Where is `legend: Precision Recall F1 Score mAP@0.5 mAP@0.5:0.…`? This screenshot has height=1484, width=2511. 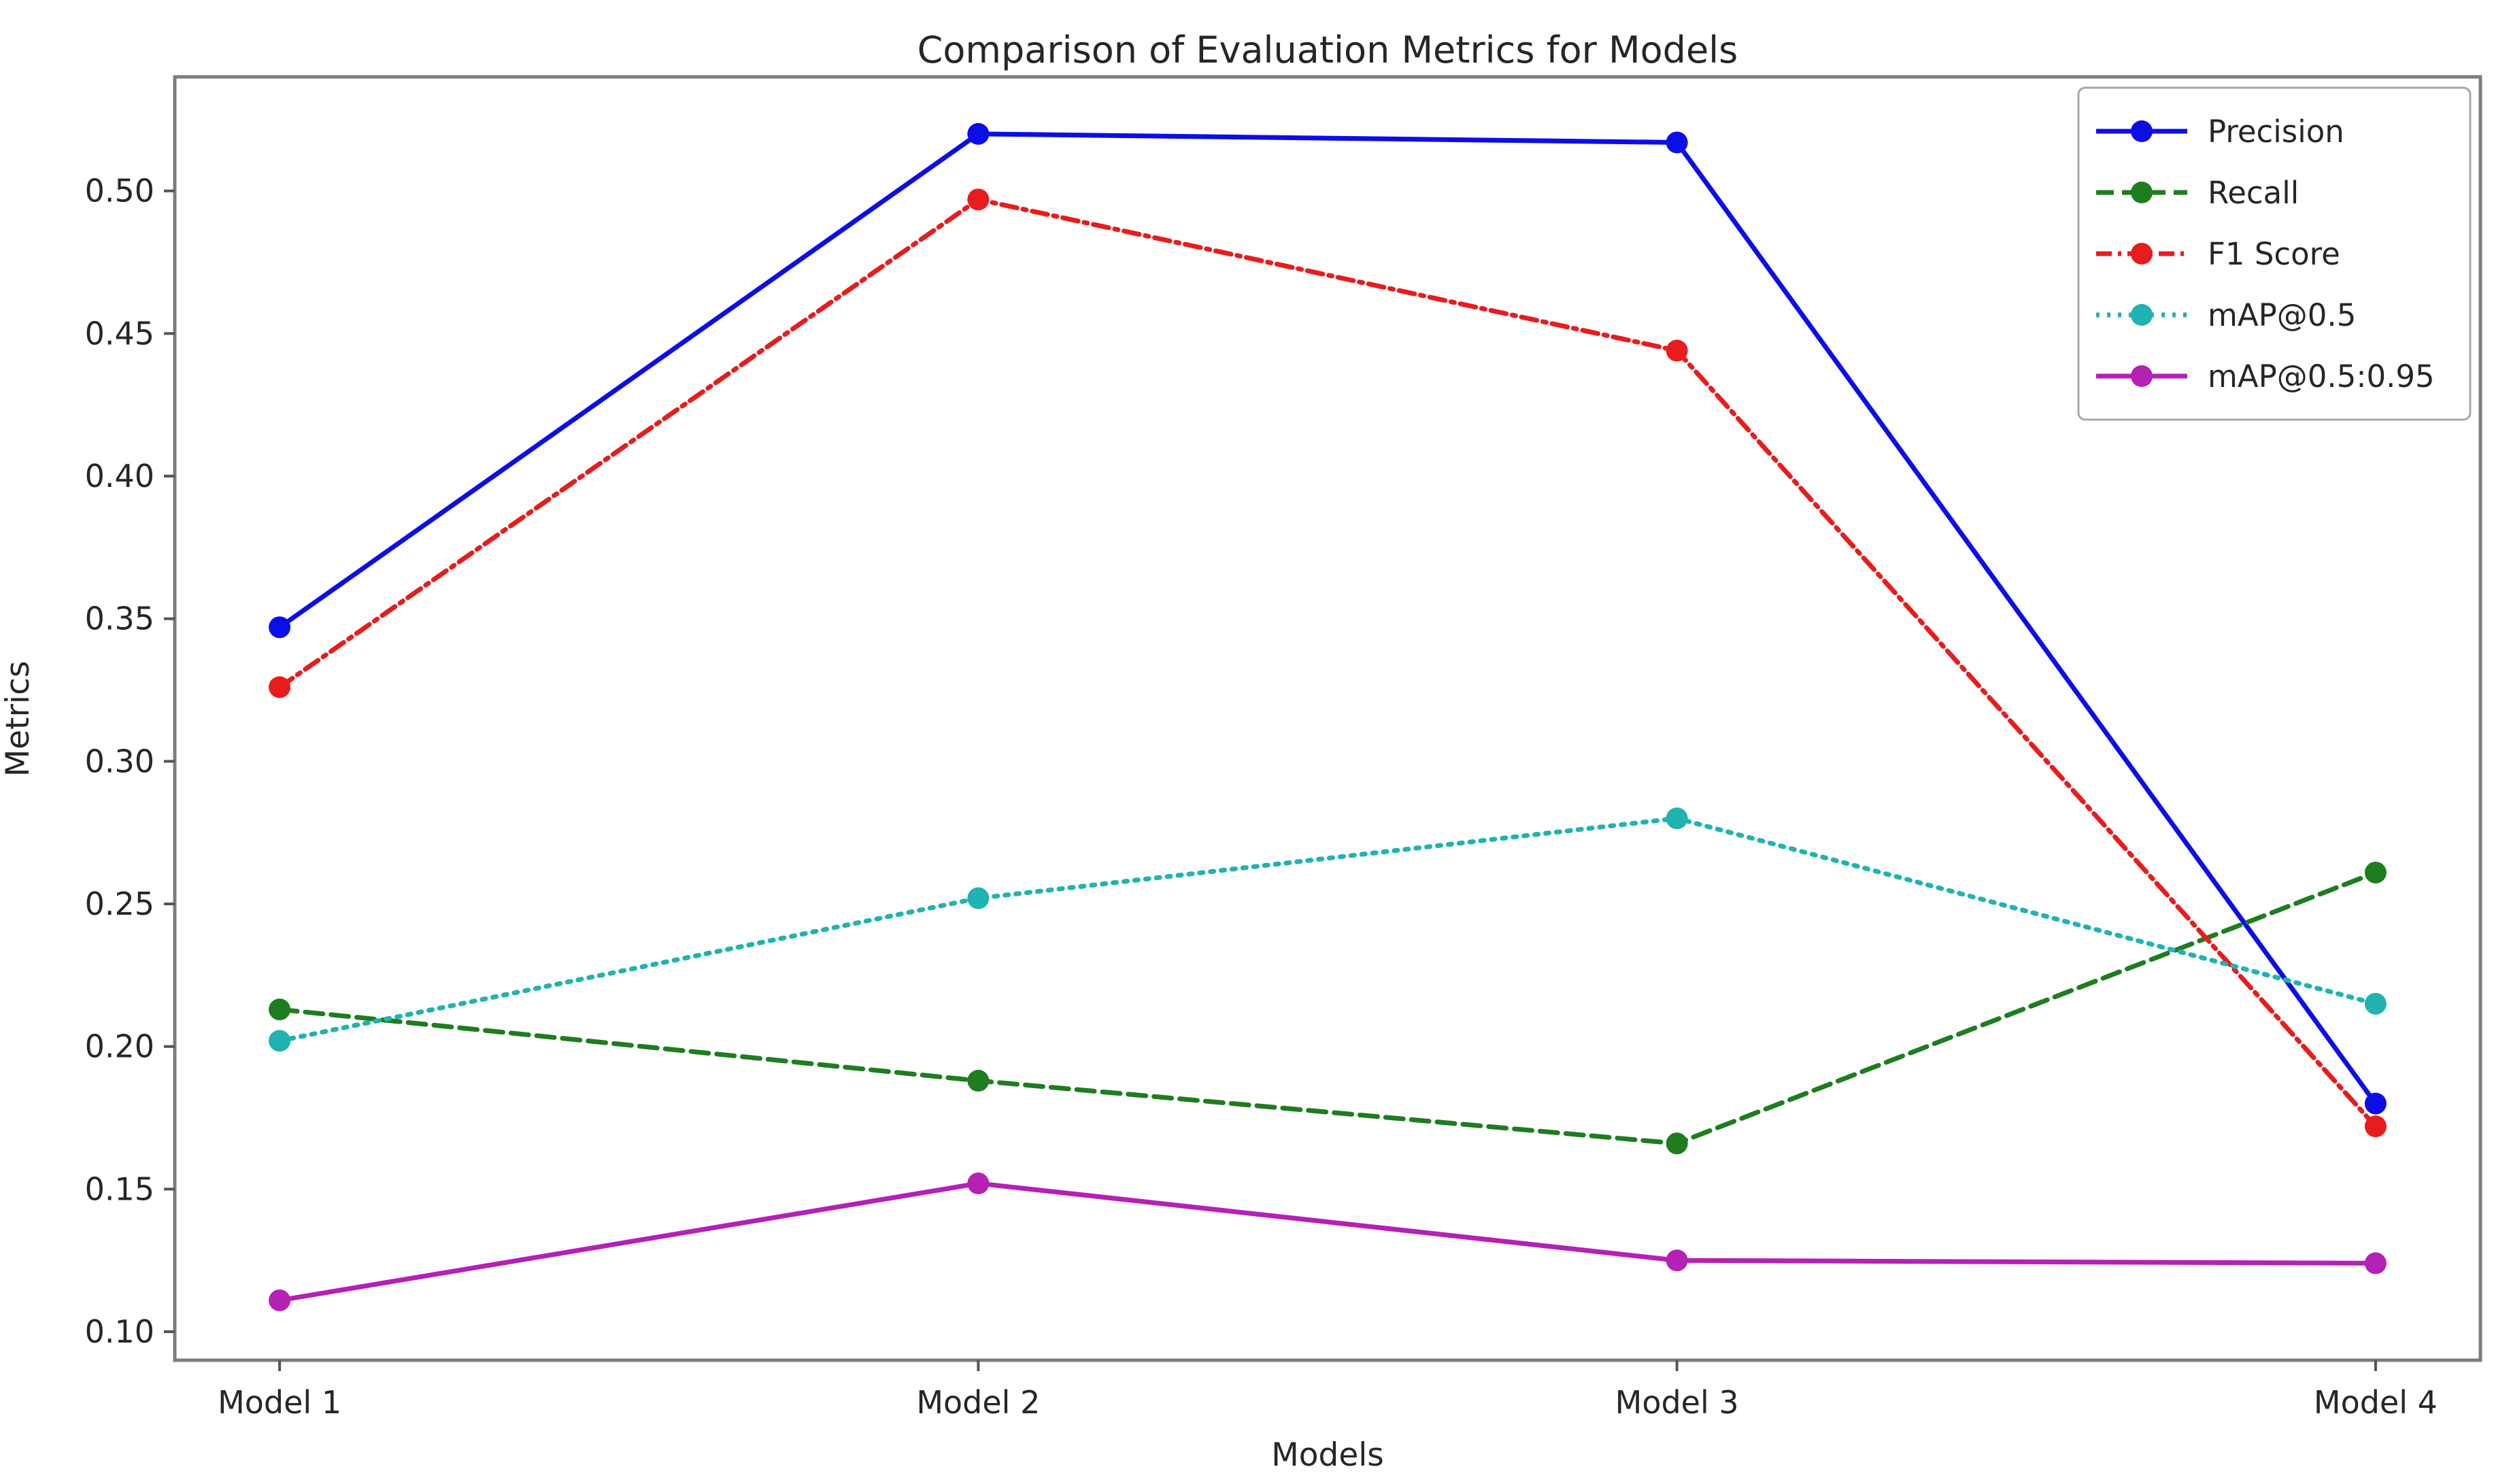
legend: Precision Recall F1 Score mAP@0.5 mAP@0.5:0.… is located at coordinates (2274, 253).